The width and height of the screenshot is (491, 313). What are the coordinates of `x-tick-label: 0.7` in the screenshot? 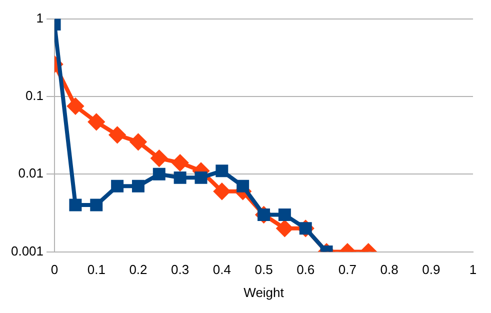 It's located at (347, 270).